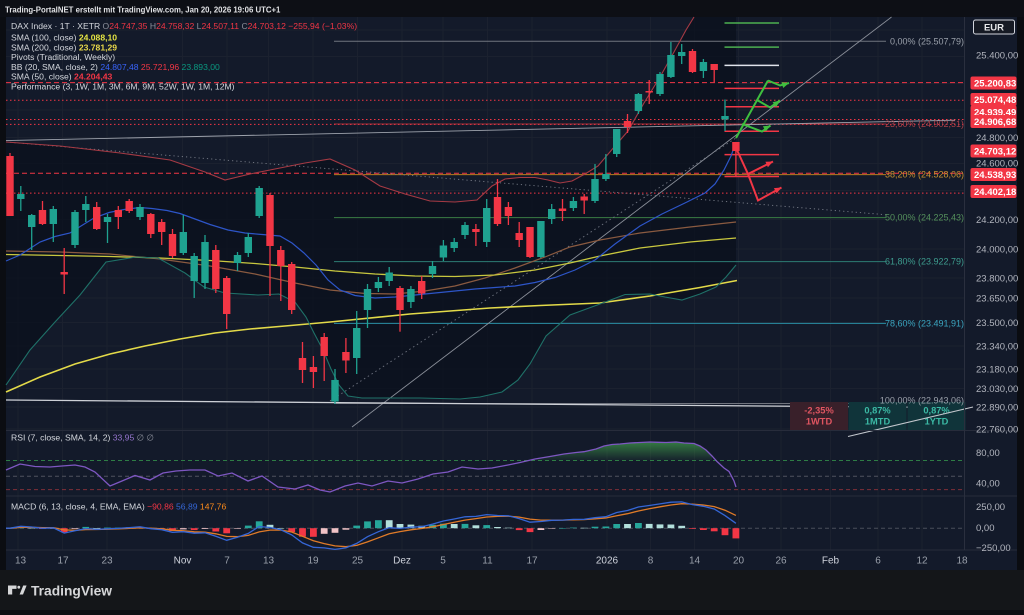 This screenshot has width=1024, height=615. Describe the element at coordinates (997, 278) in the screenshot. I see `svg-text: 23.800,00` at that location.